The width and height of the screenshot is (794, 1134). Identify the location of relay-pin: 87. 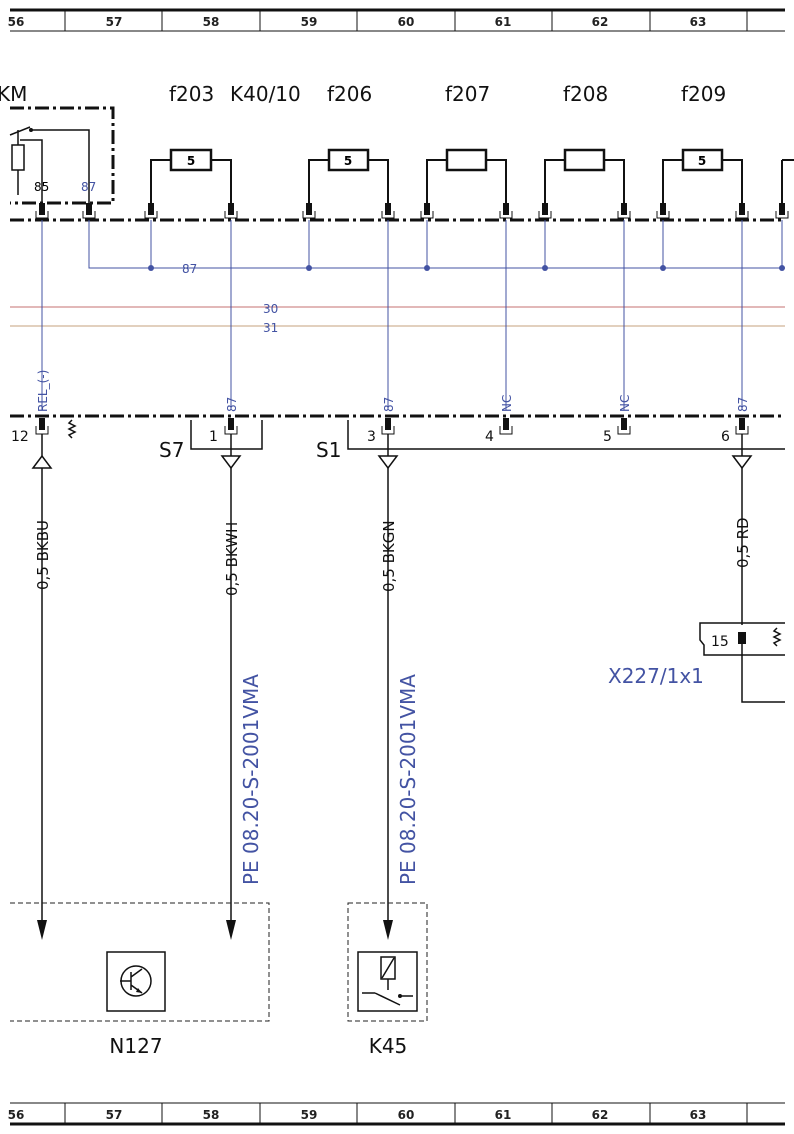
(88, 187).